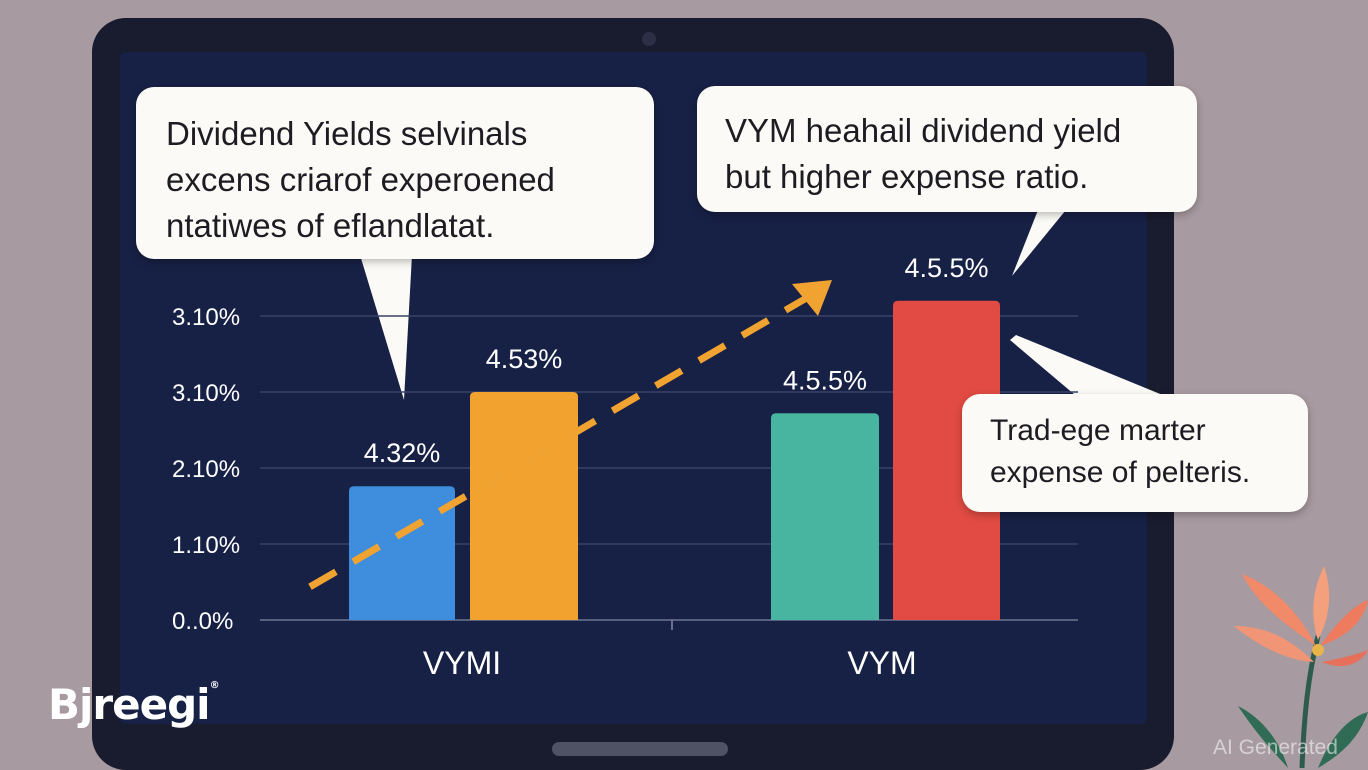 This screenshot has width=1368, height=770. What do you see at coordinates (402, 453) in the screenshot?
I see `bar-value-label: 4.32%` at bounding box center [402, 453].